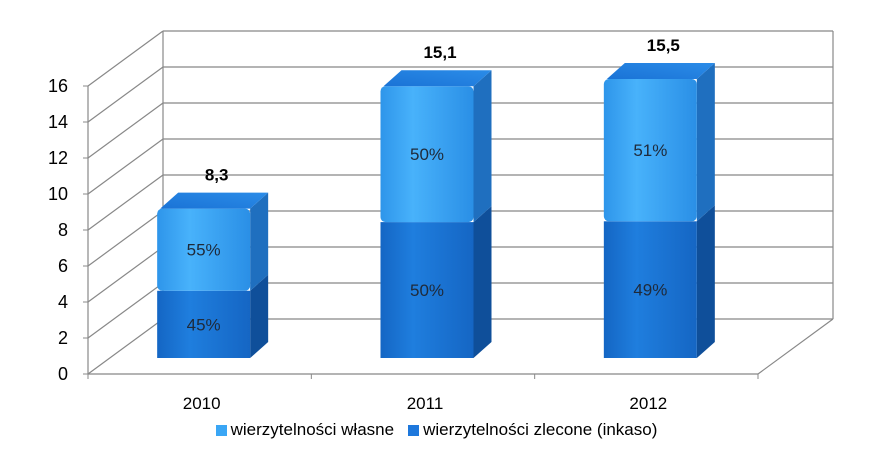 The width and height of the screenshot is (873, 456). What do you see at coordinates (63, 230) in the screenshot?
I see `y-tick-label: 8` at bounding box center [63, 230].